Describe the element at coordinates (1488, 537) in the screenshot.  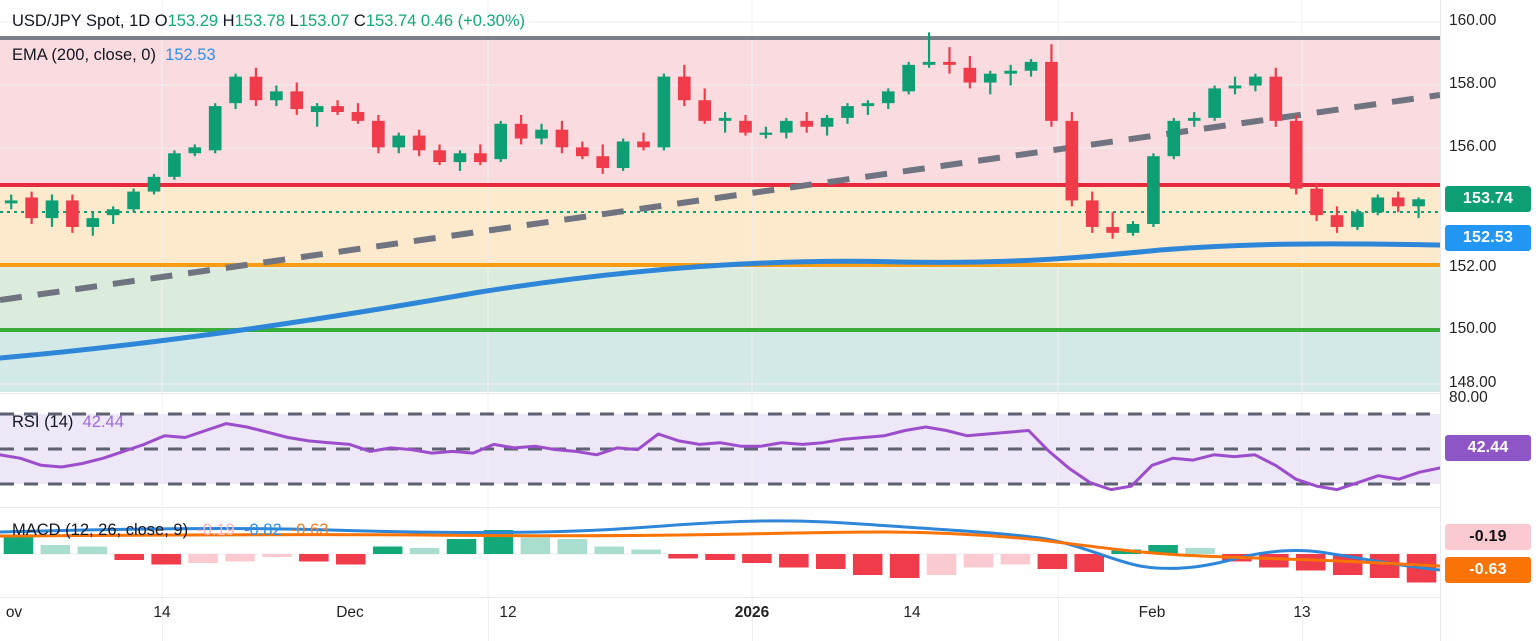
I see `macd-hist-badge: -0.19` at that location.